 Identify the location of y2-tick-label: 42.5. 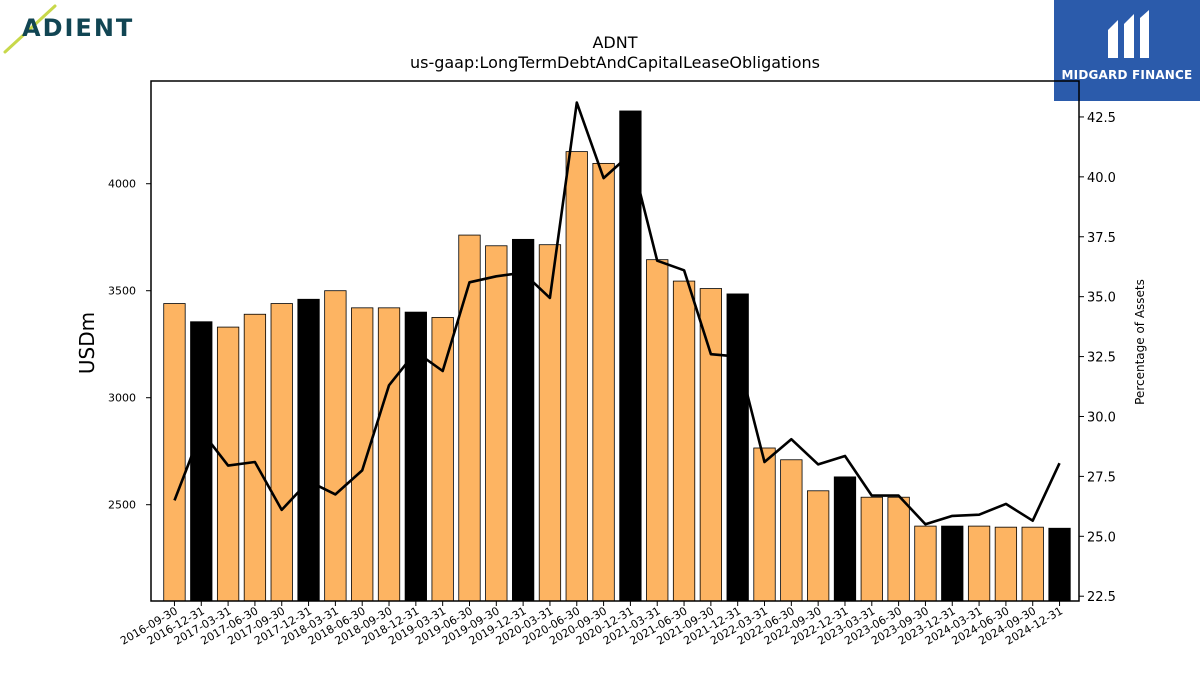
(1101, 118).